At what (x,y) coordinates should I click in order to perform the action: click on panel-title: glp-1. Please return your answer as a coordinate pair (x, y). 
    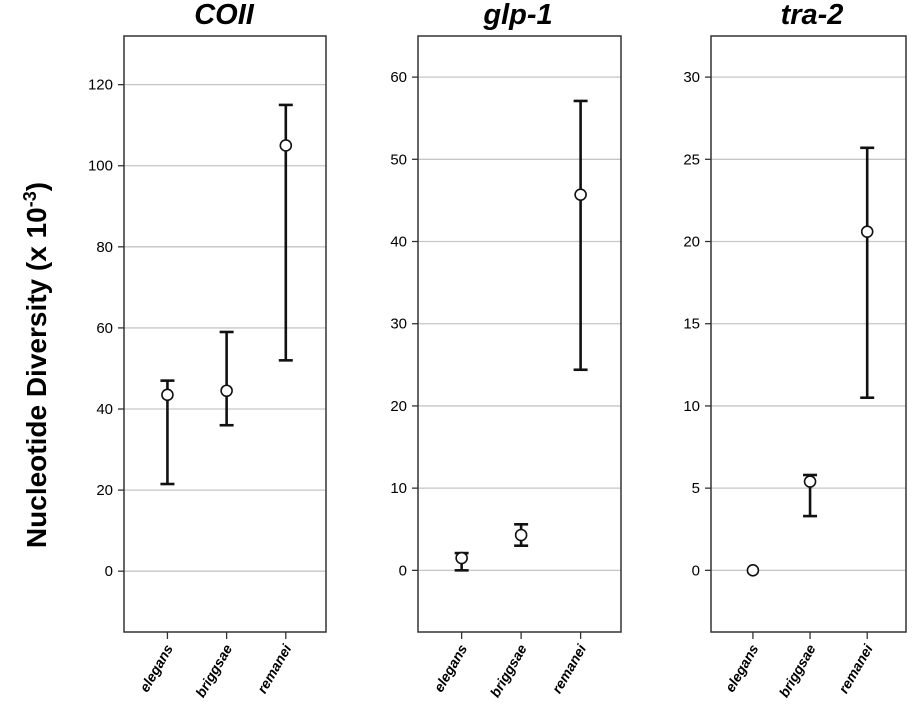
    Looking at the image, I should click on (517, 15).